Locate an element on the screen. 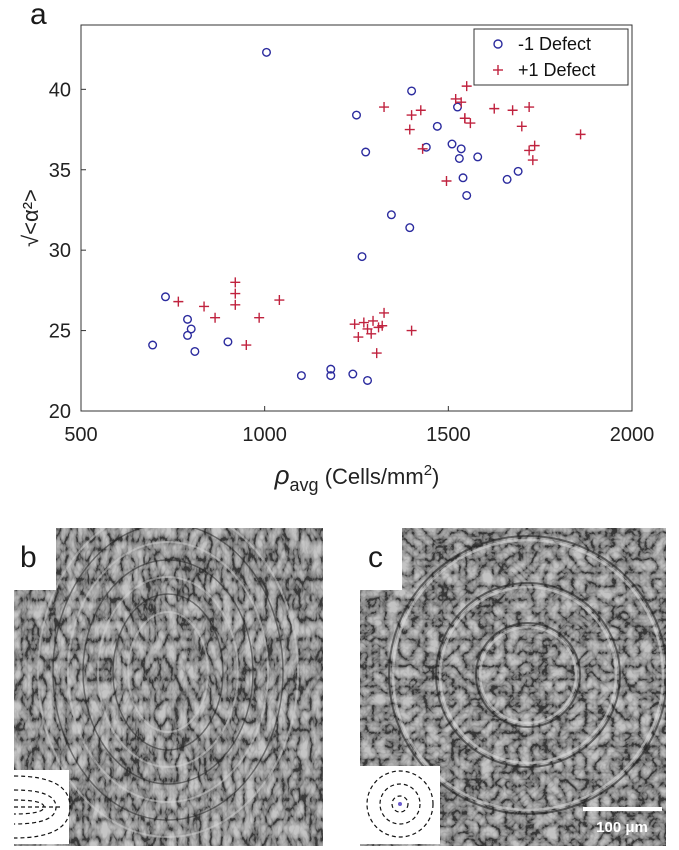 Image resolution: width=679 pixels, height=850 pixels. y-axis-label: √<α²> is located at coordinates (30, 218).